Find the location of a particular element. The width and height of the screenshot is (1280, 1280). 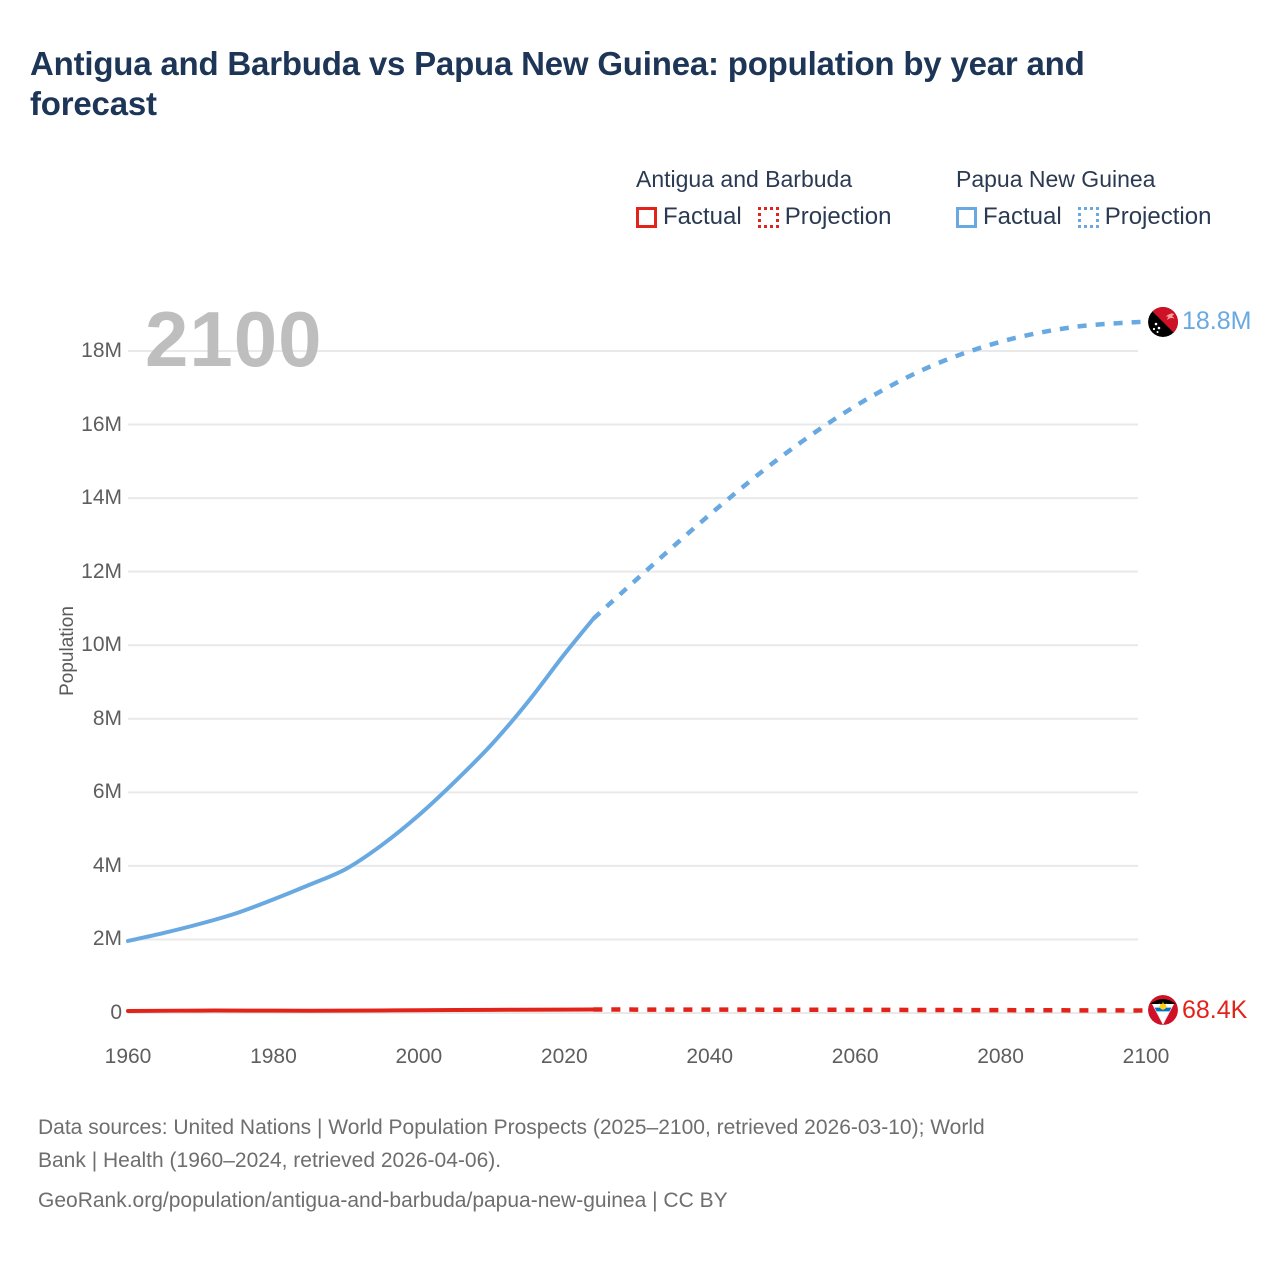

x-axis-tick-label: 2080 is located at coordinates (1000, 1056).